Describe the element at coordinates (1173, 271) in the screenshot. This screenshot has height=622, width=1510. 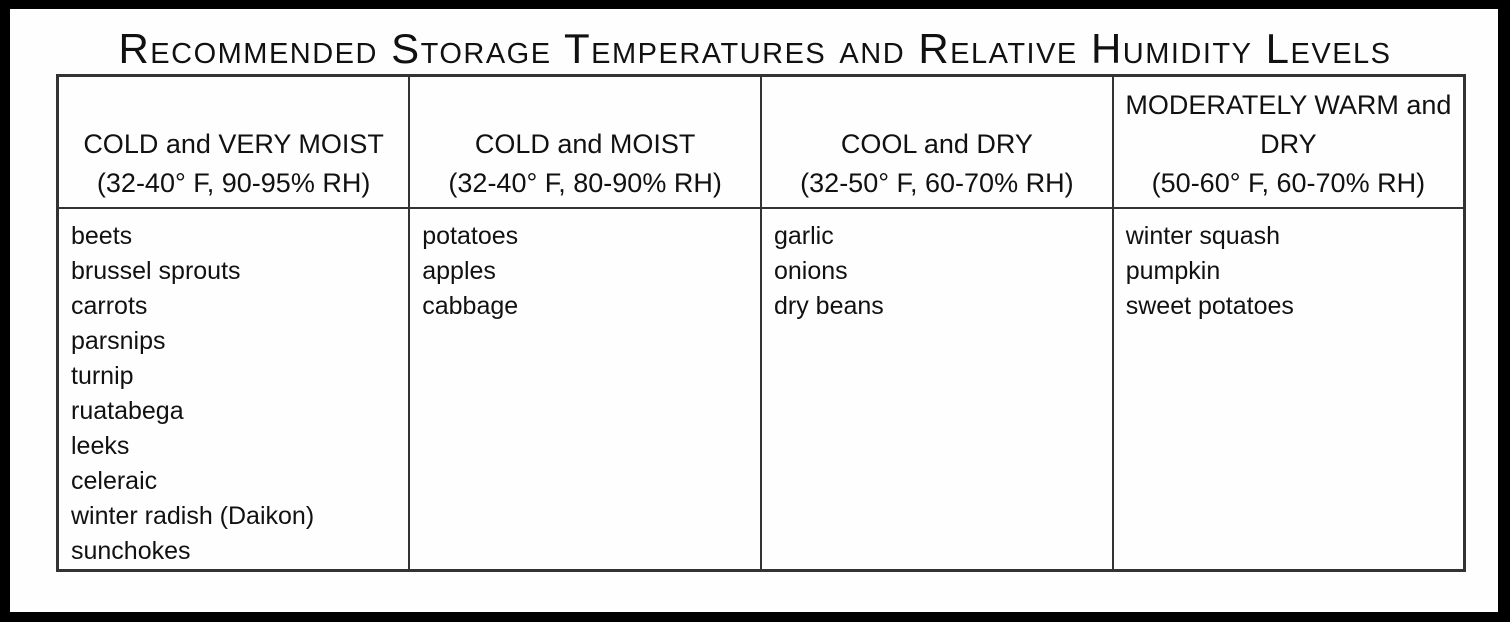
I see `list-item: pumpkin` at that location.